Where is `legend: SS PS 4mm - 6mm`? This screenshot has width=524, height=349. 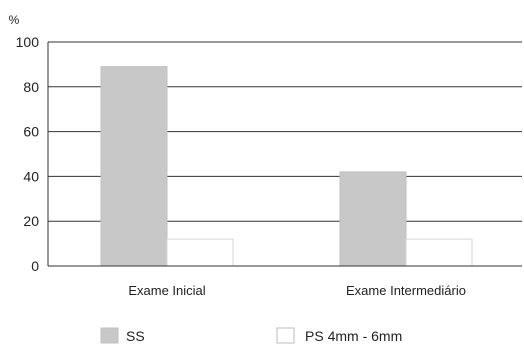
legend: SS PS 4mm - 6mm is located at coordinates (251, 335).